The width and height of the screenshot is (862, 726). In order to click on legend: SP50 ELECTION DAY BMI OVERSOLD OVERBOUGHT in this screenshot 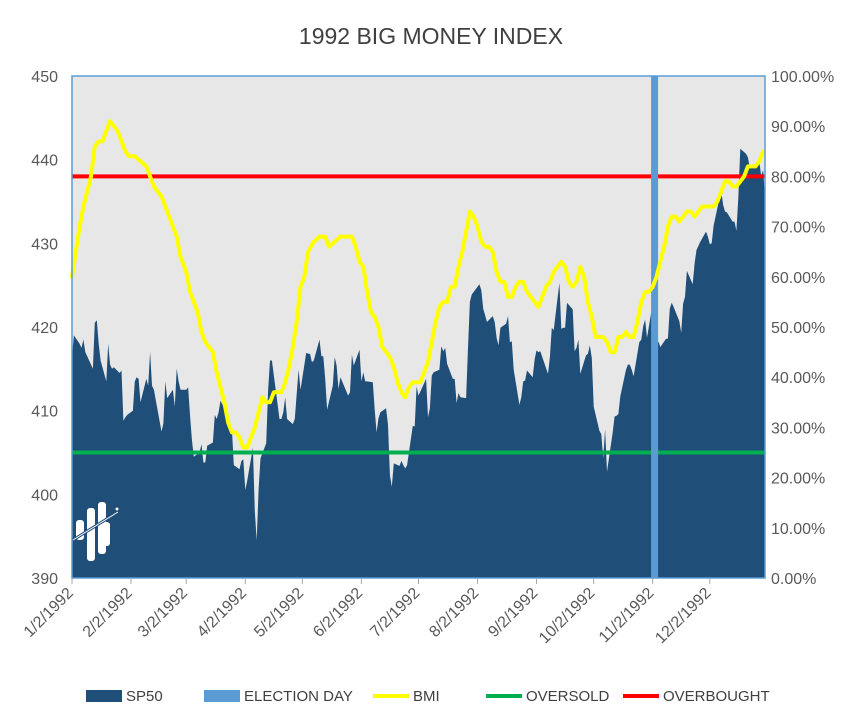, I will do `click(428, 696)`.